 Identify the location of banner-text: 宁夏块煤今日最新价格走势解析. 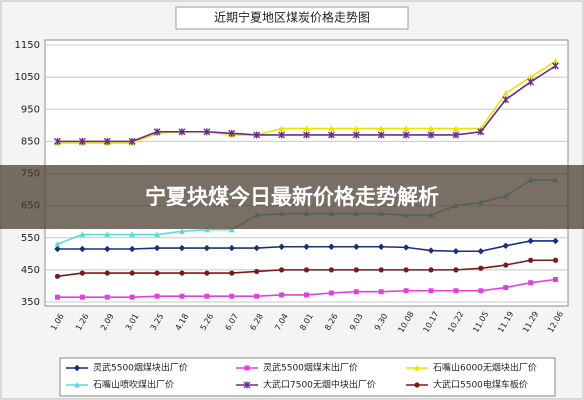
(292, 197).